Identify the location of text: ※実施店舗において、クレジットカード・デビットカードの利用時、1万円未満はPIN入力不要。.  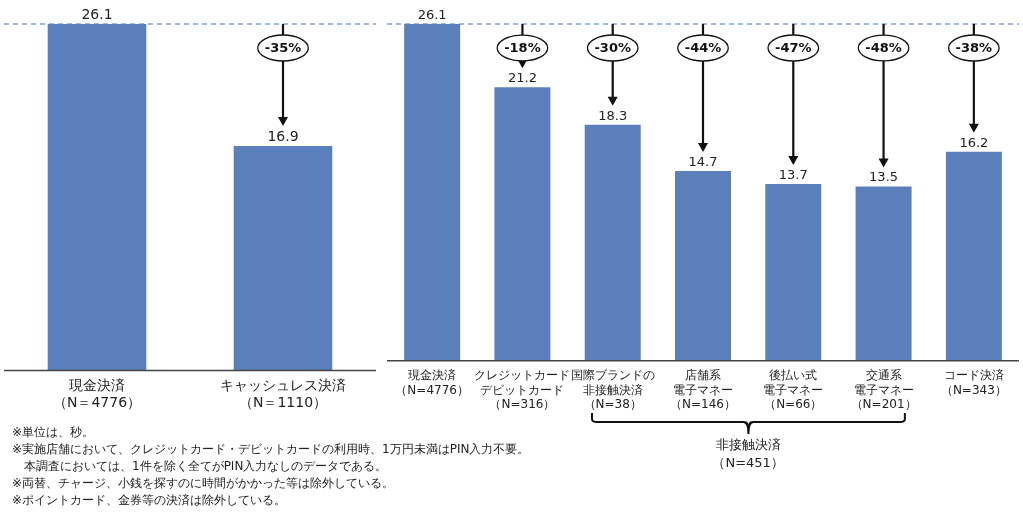
(271, 449).